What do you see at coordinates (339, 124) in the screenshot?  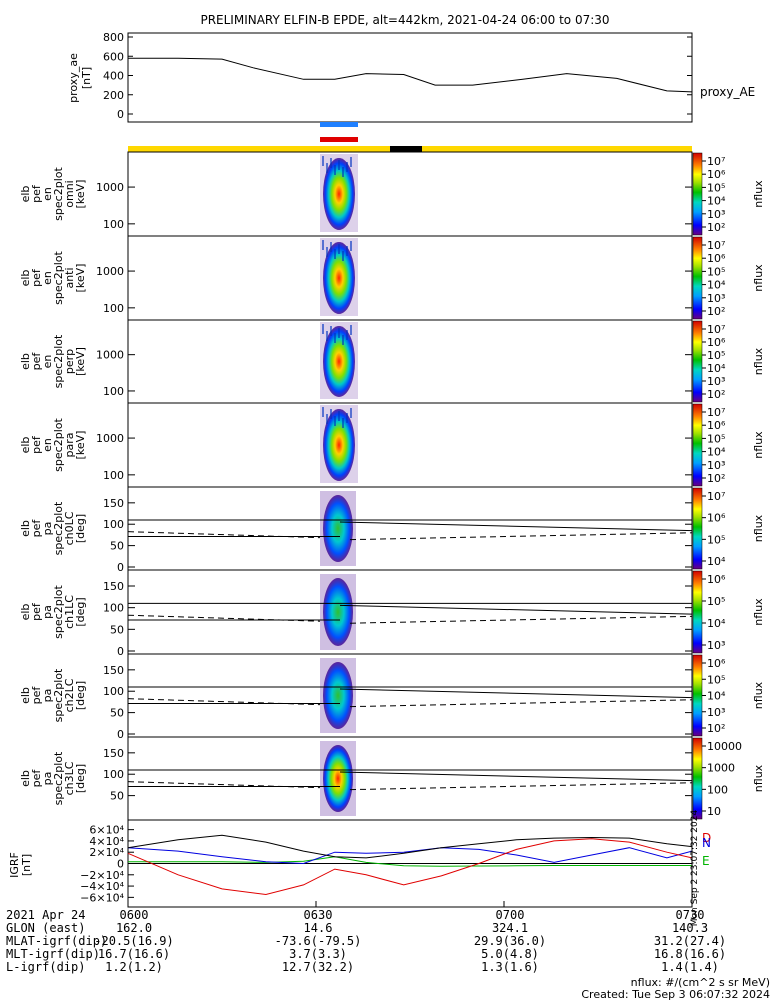 I see `science-zone-blue-marker` at bounding box center [339, 124].